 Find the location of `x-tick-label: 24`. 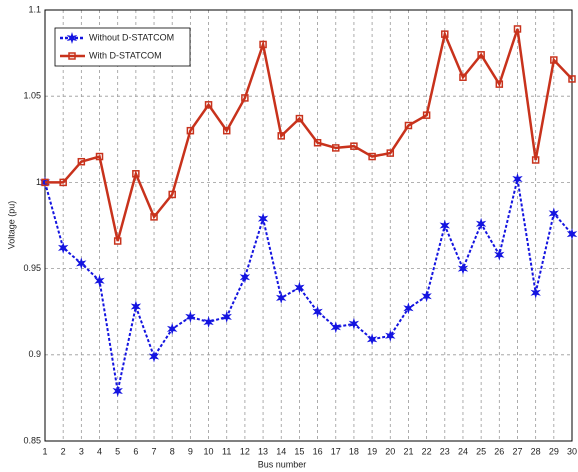

x-tick-label: 24 is located at coordinates (463, 451).